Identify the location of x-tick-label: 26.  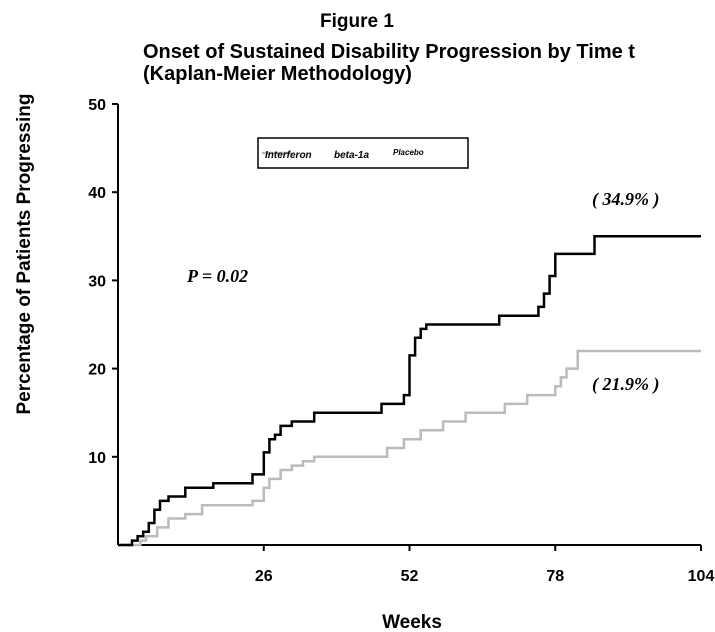
(264, 576).